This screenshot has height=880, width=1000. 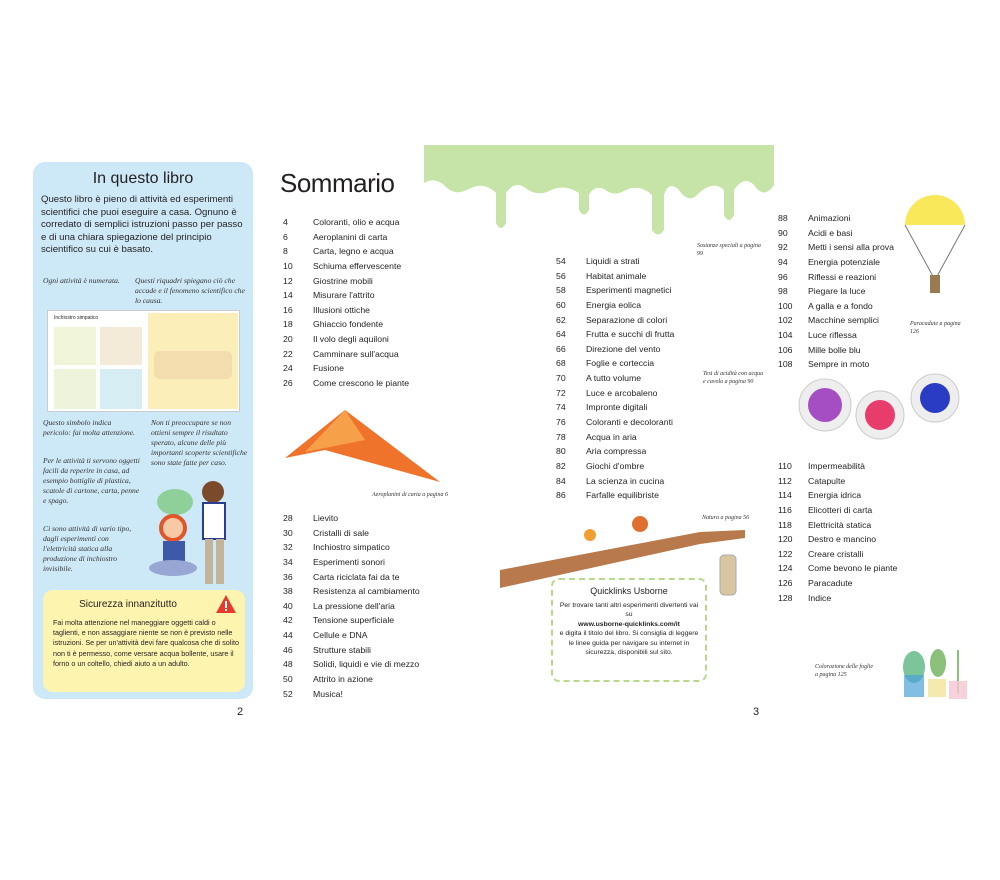 I want to click on toc-page-number: 58, so click(x=561, y=290).